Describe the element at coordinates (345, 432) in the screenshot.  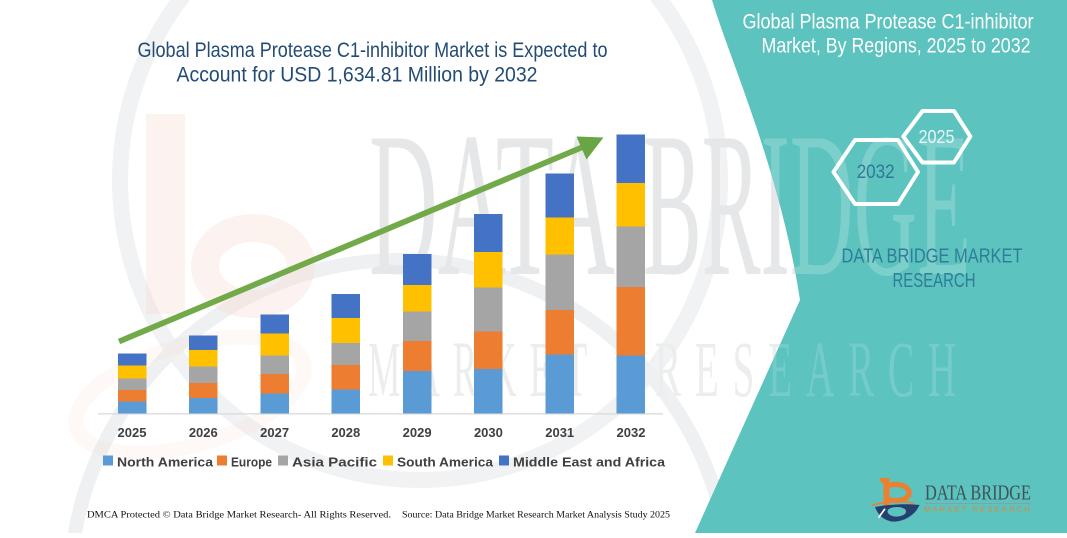
I see `svg-text: 2028` at that location.